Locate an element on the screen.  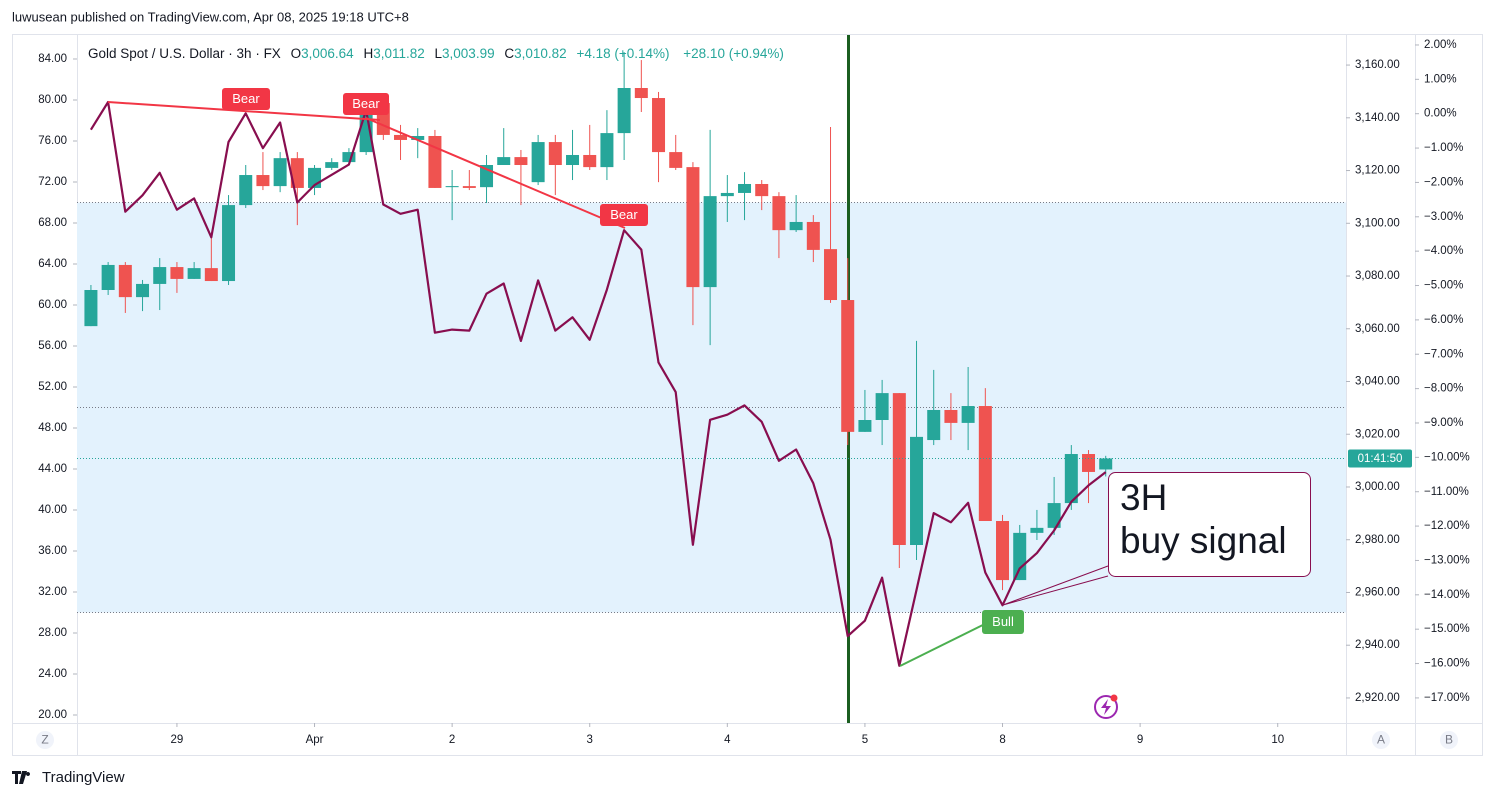
x-tick-label: 2 is located at coordinates (452, 740).